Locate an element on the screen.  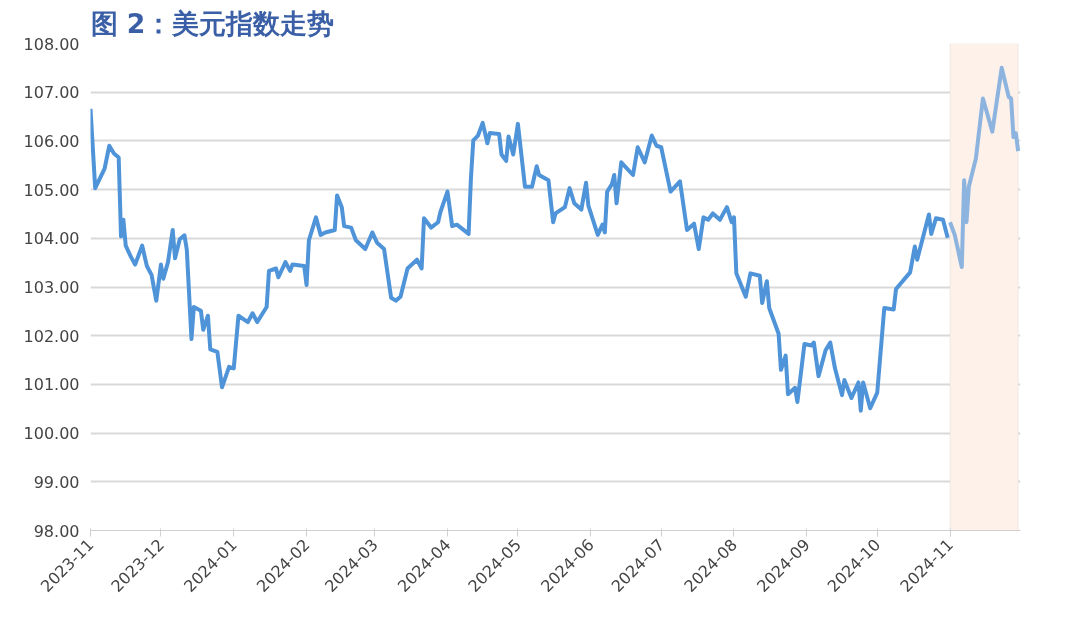
y-tick-label: 100.00 is located at coordinates (51, 434).